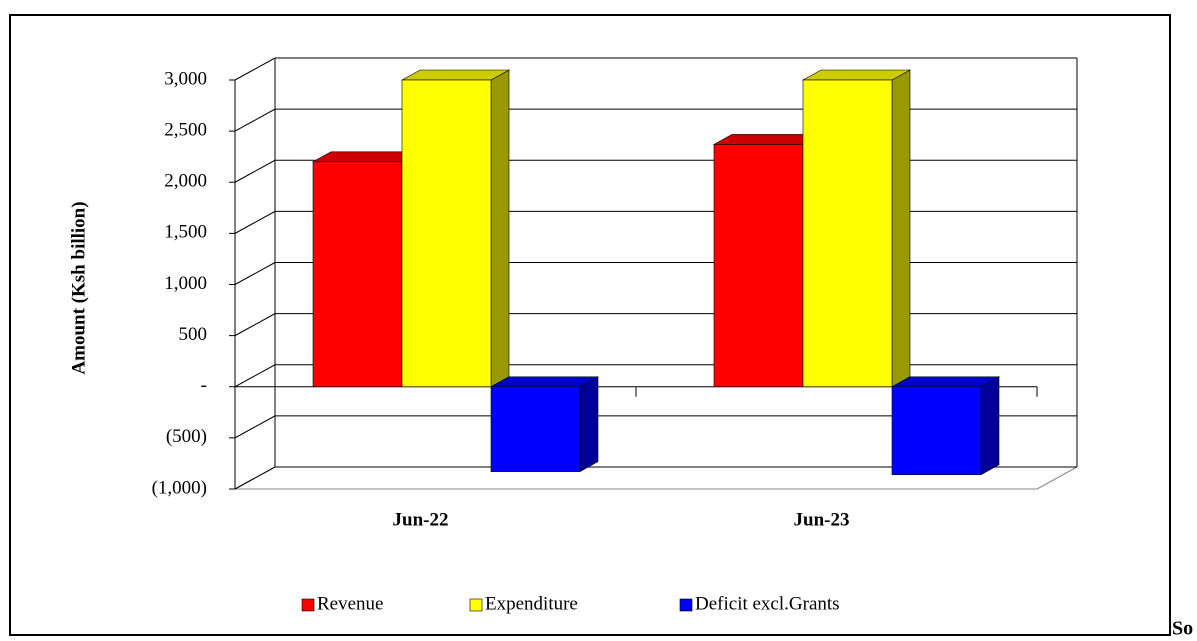 The height and width of the screenshot is (641, 1197). Describe the element at coordinates (185, 232) in the screenshot. I see `y-tick-label: 1,500` at that location.